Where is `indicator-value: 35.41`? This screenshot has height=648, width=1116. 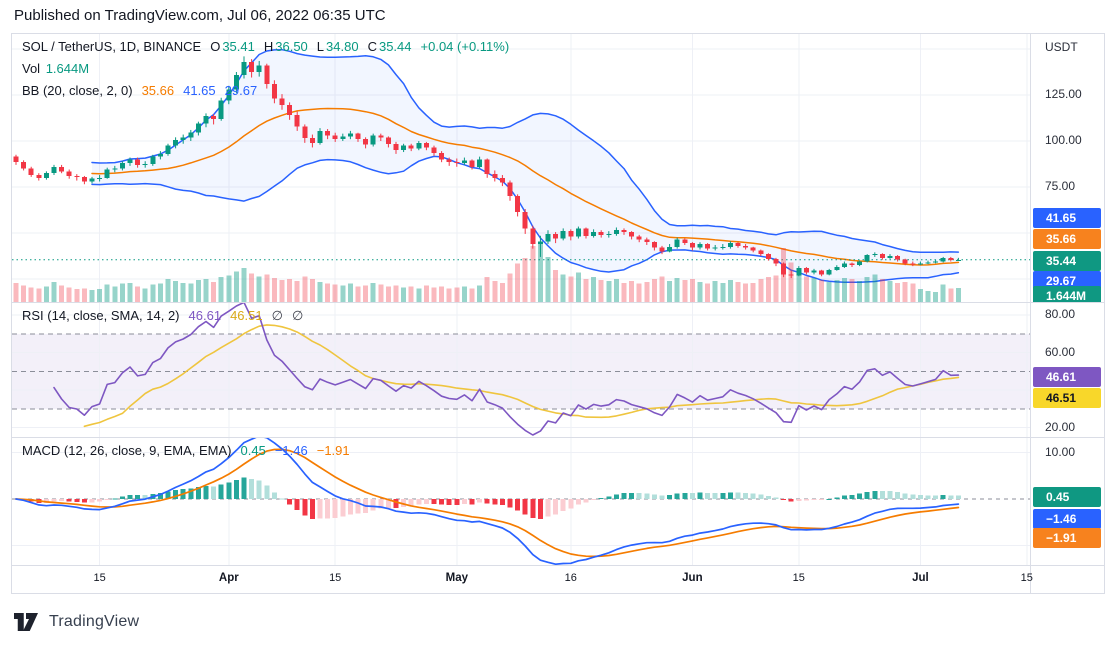
indicator-value: 35.41 is located at coordinates (238, 46).